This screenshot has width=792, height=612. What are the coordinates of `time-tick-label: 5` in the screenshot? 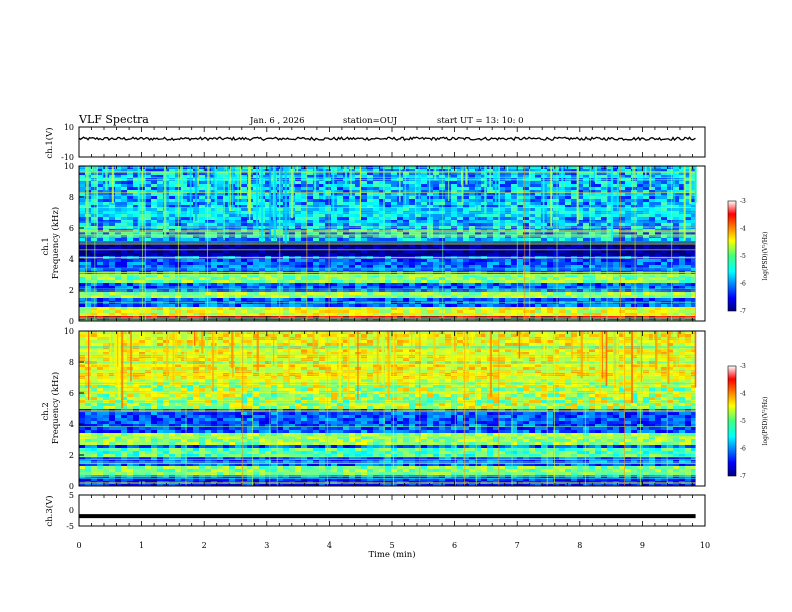 It's located at (391, 545).